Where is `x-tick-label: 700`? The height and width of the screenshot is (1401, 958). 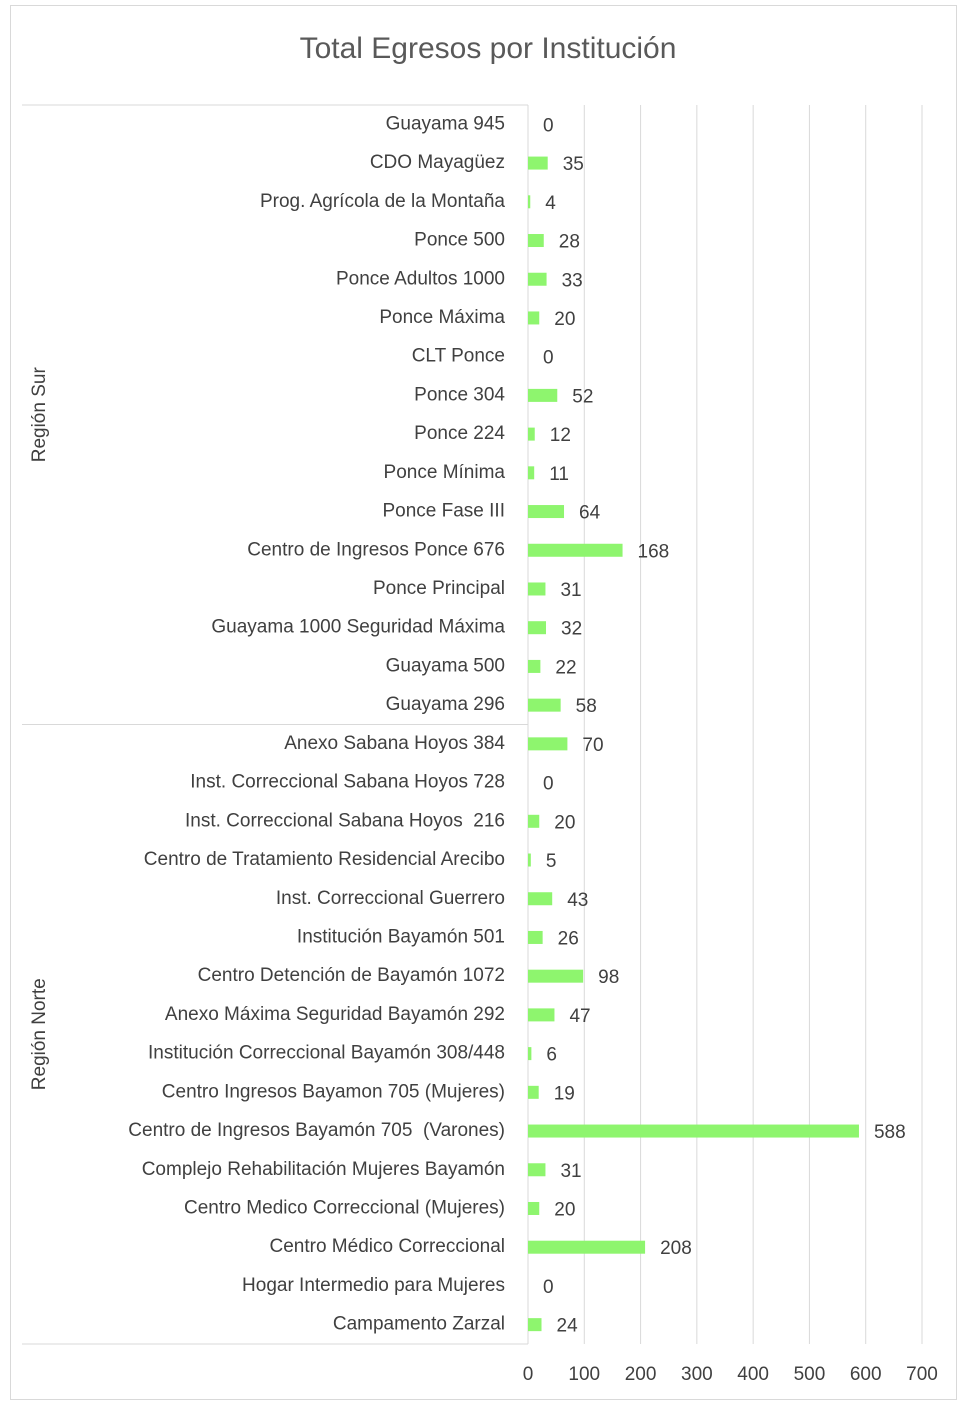
x-tick-label: 700 is located at coordinates (922, 1374).